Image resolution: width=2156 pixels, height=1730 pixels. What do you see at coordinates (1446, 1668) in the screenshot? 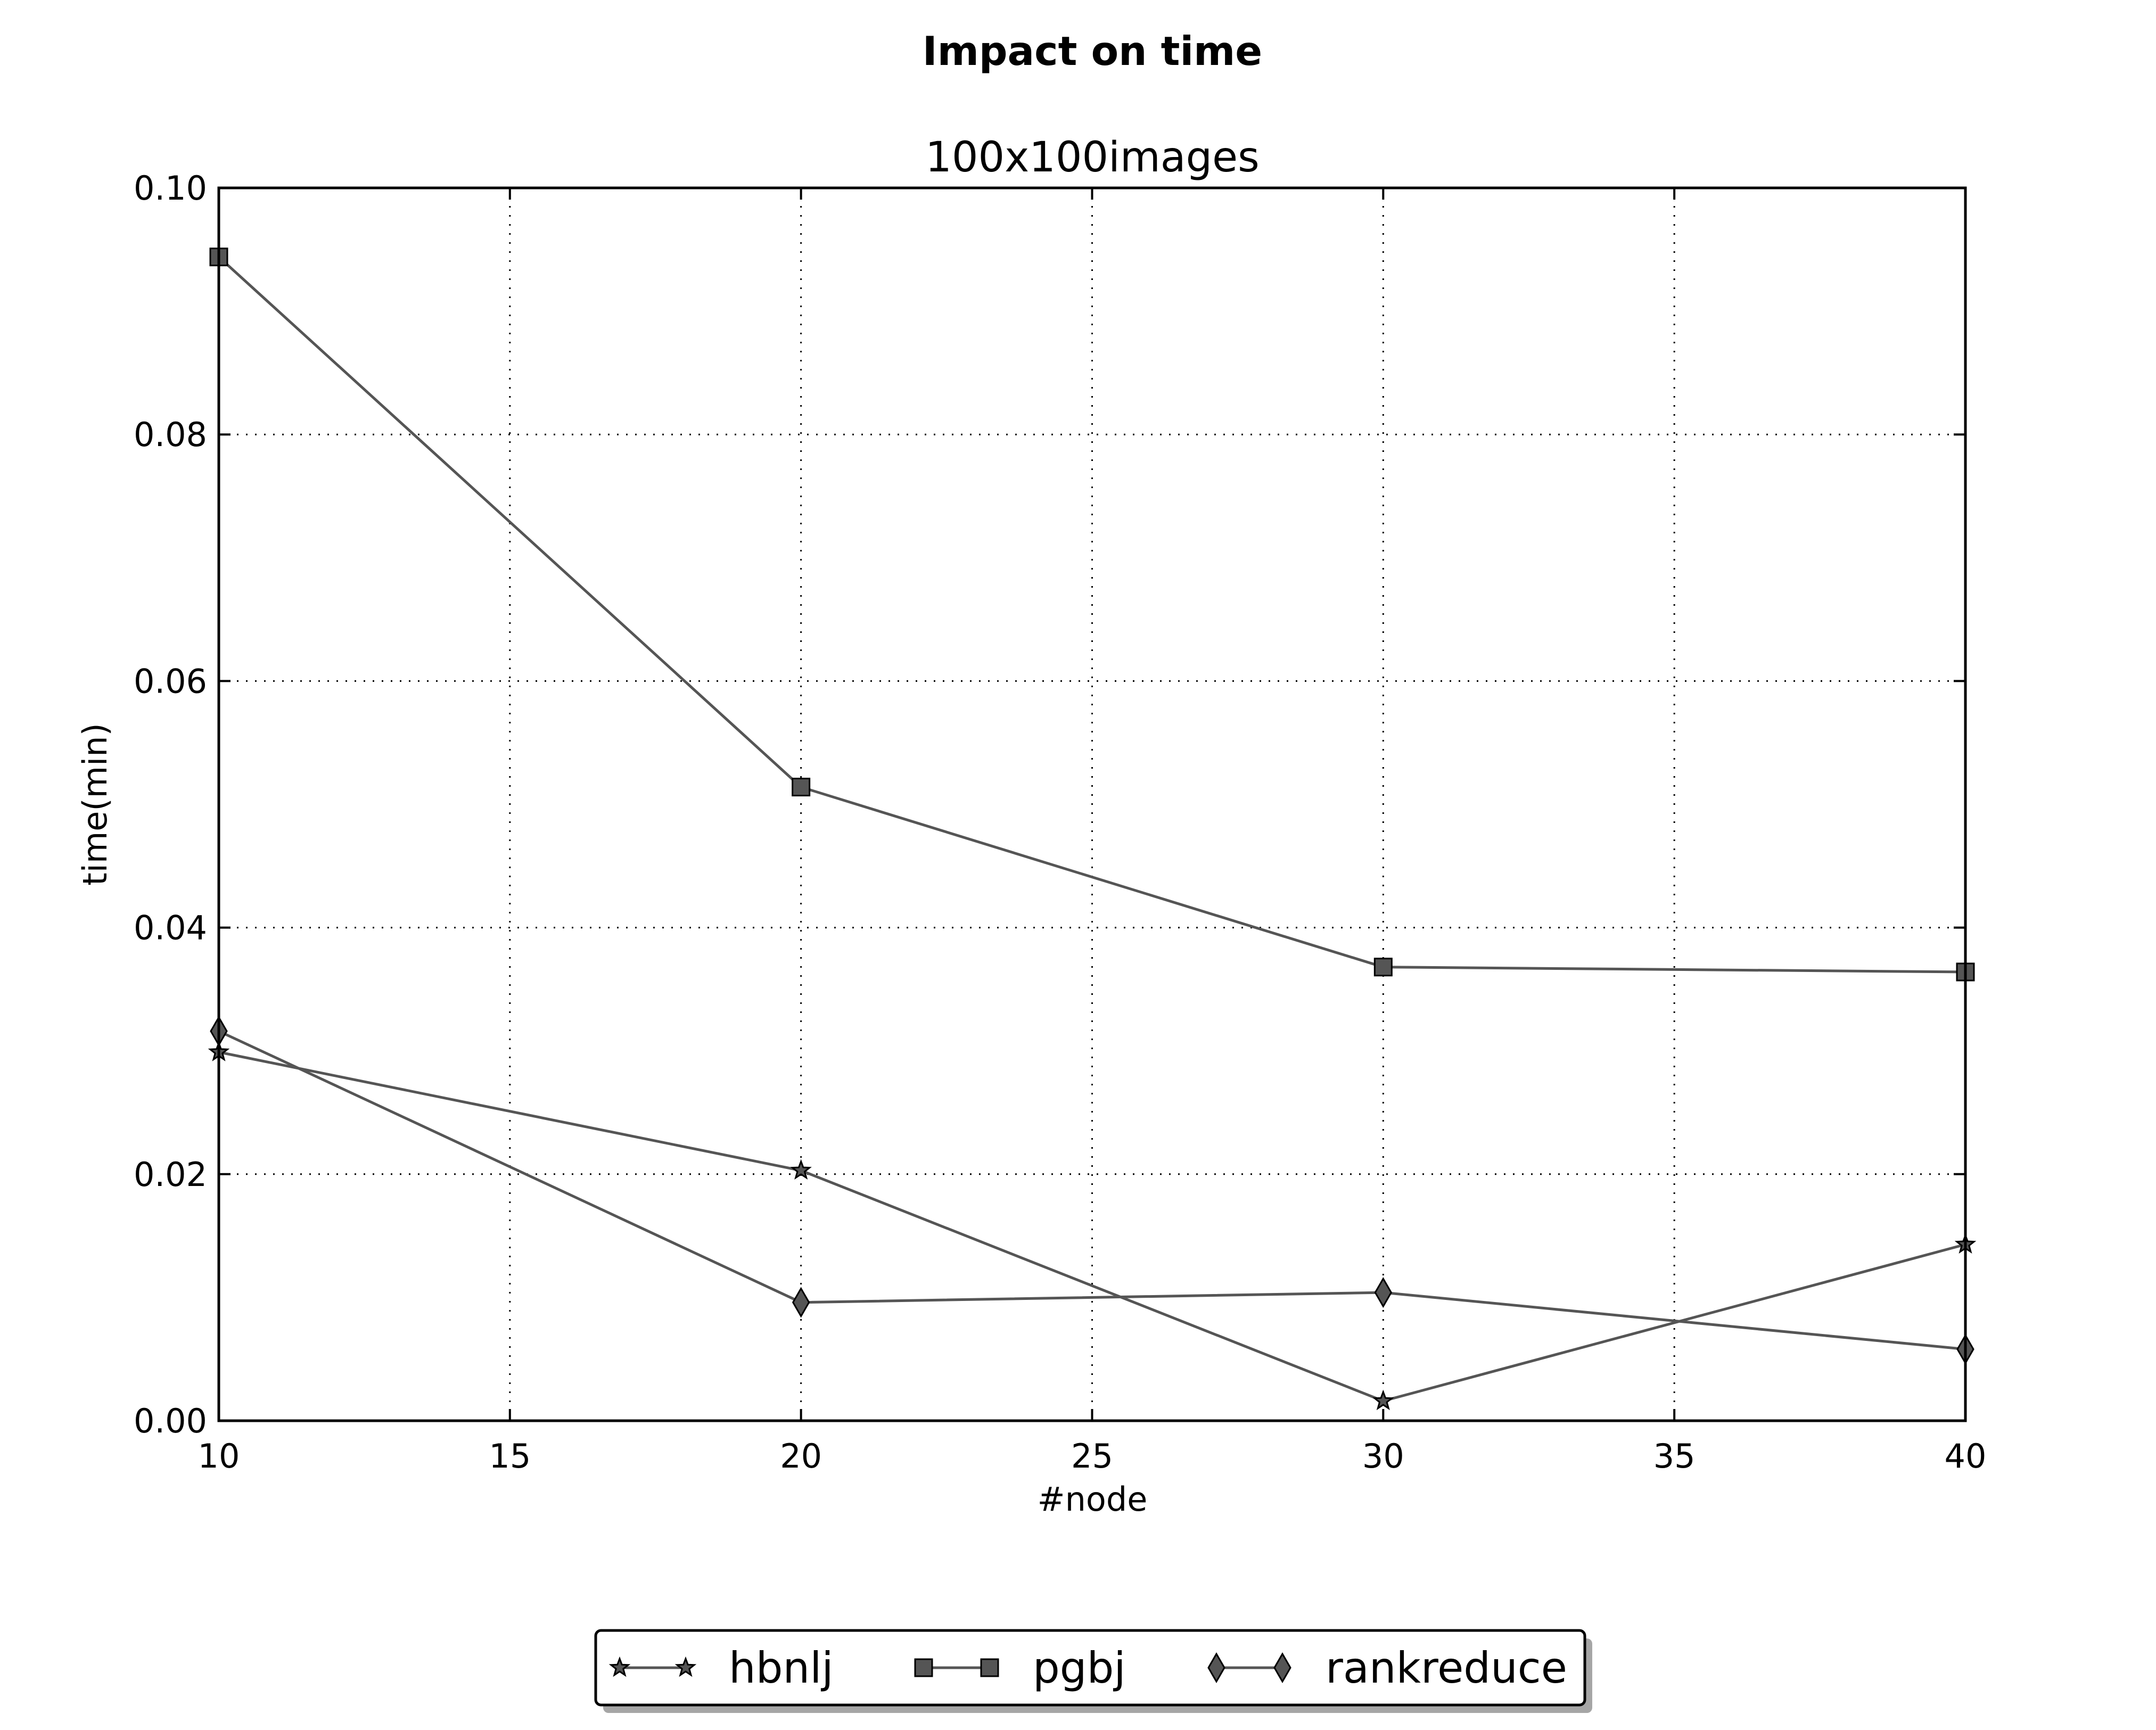
I see `legend-label-rankreduce: rankreduce` at bounding box center [1446, 1668].